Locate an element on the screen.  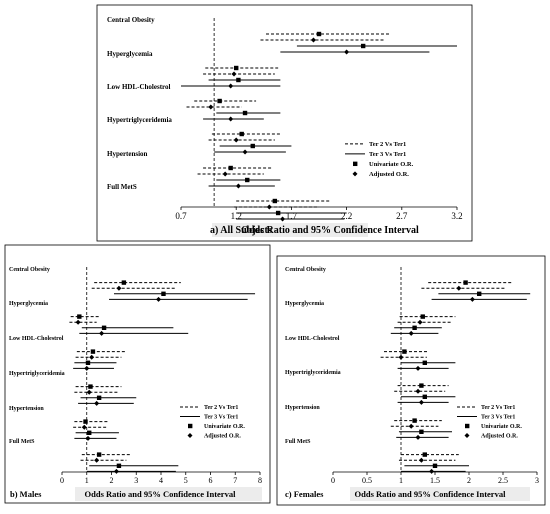
xlabel-band is located at coordinates (290, 230).